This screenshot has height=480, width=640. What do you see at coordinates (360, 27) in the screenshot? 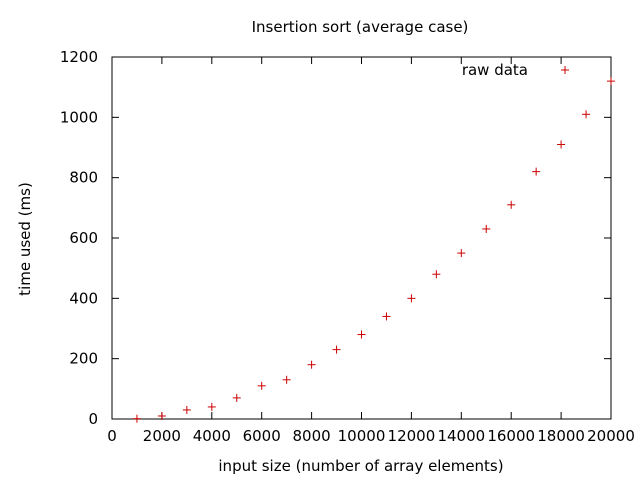
I see `chart-title: Insertion sort (average case)` at bounding box center [360, 27].